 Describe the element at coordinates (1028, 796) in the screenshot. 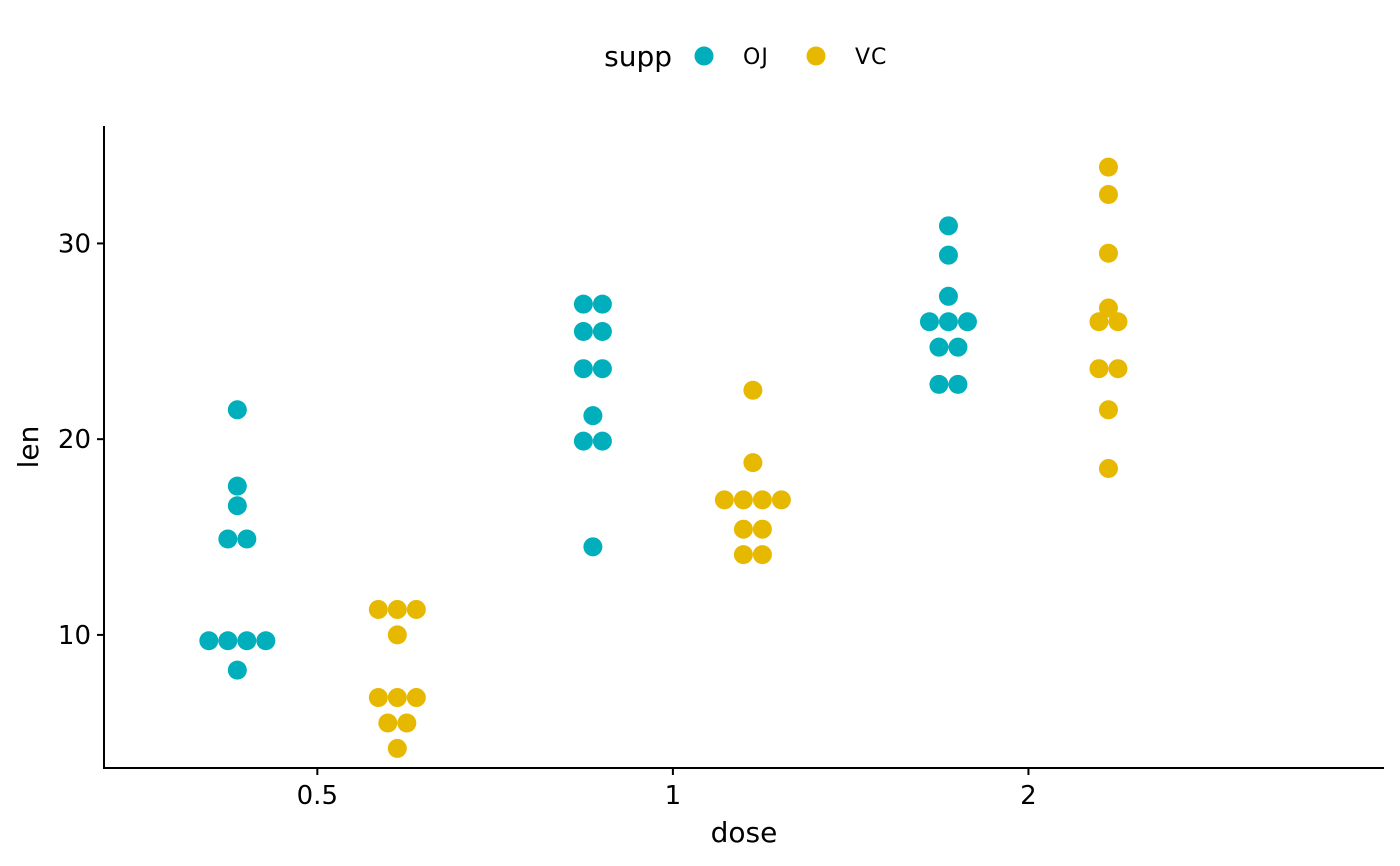

I see `x-tick-label: 2` at that location.